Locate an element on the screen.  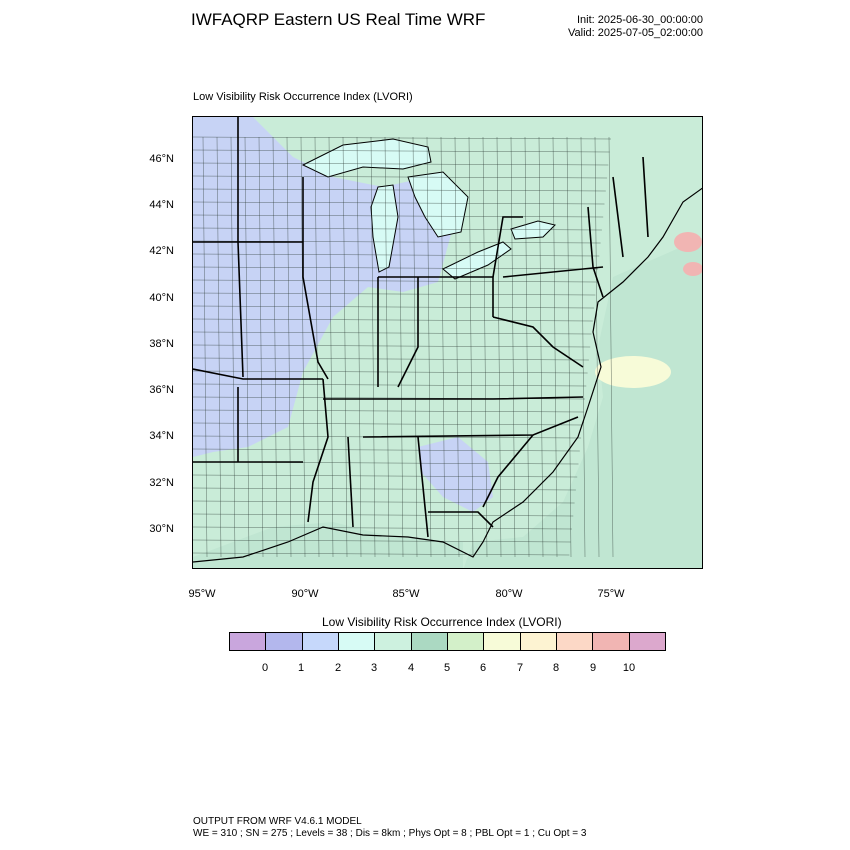
lat-tick-42: 42°N is located at coordinates (161, 251).